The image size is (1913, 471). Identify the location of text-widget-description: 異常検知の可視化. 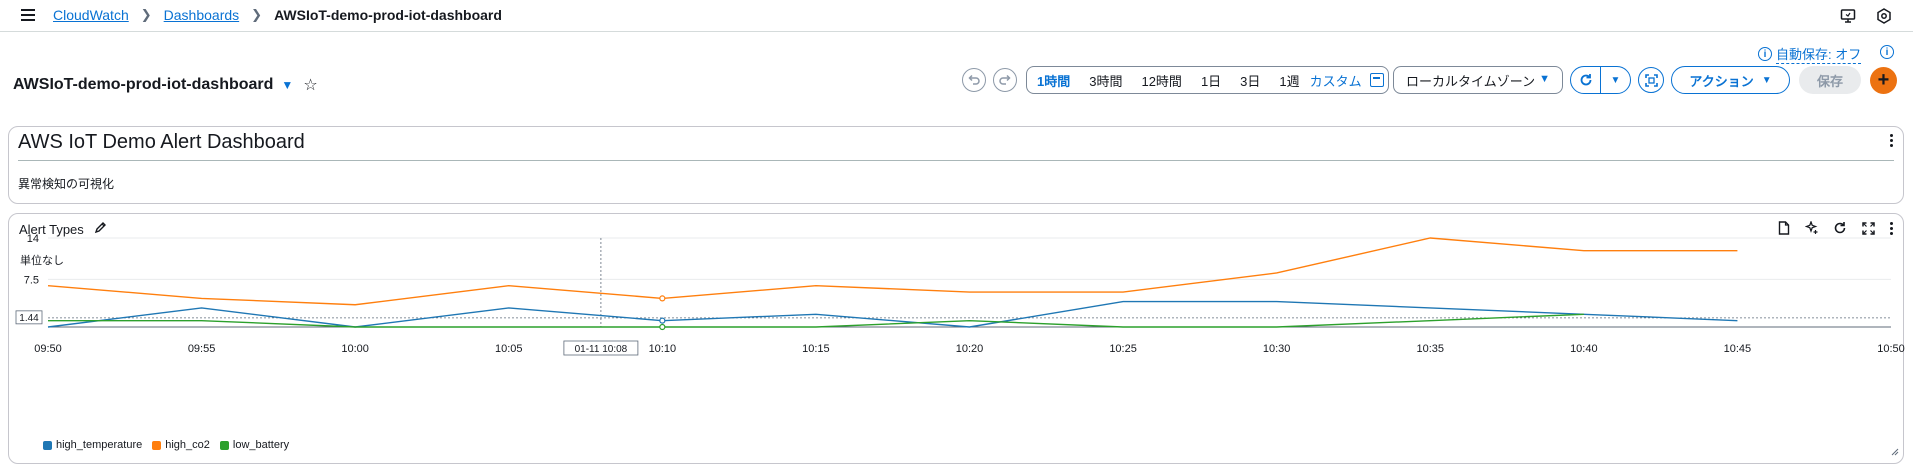
(66, 184).